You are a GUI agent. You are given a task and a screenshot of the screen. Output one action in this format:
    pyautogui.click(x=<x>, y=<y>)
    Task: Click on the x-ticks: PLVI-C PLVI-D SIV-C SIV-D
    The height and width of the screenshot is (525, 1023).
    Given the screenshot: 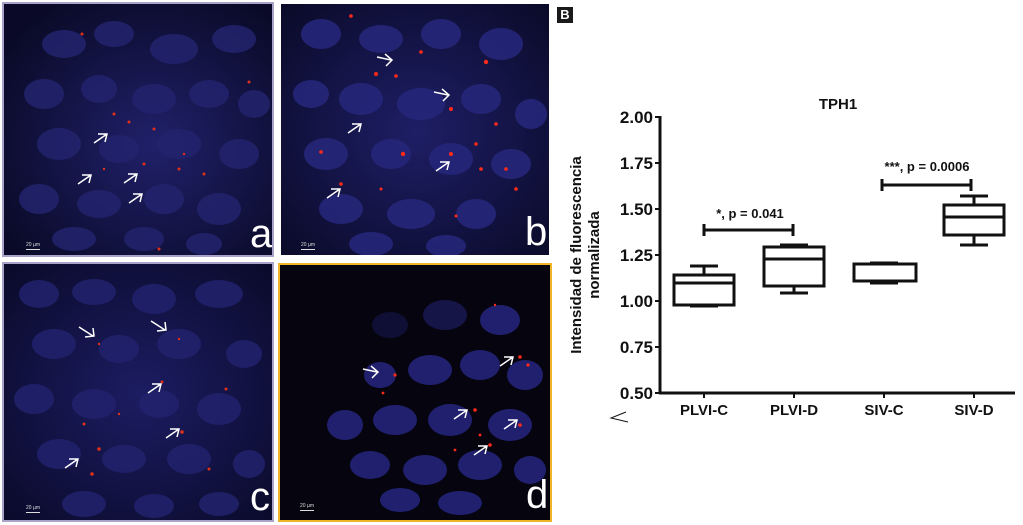 What is the action you would take?
    pyautogui.click(x=837, y=406)
    